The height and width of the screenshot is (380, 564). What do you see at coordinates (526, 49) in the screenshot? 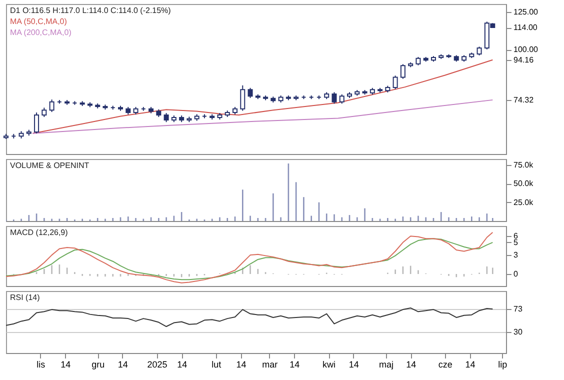
I see `y-tick-label: 100.00` at bounding box center [526, 49].